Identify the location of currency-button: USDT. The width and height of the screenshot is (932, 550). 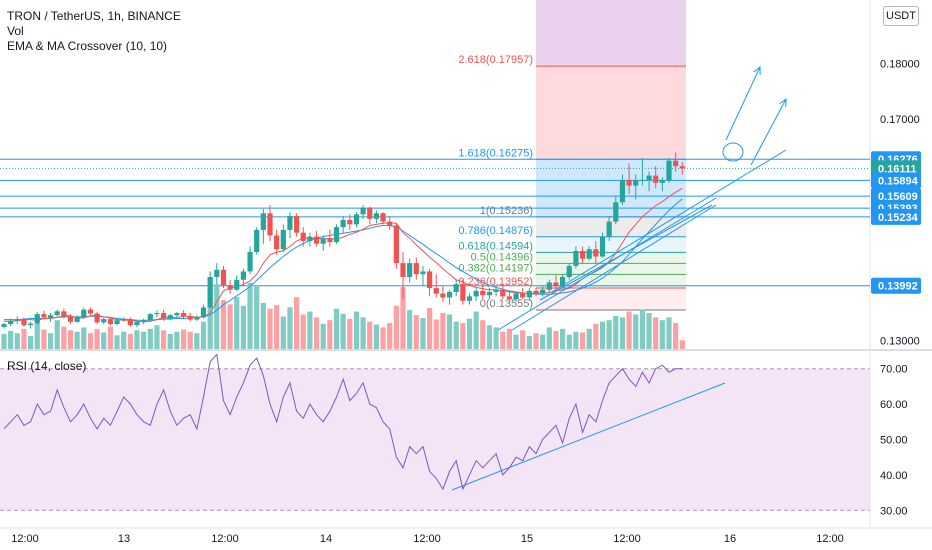
(901, 16).